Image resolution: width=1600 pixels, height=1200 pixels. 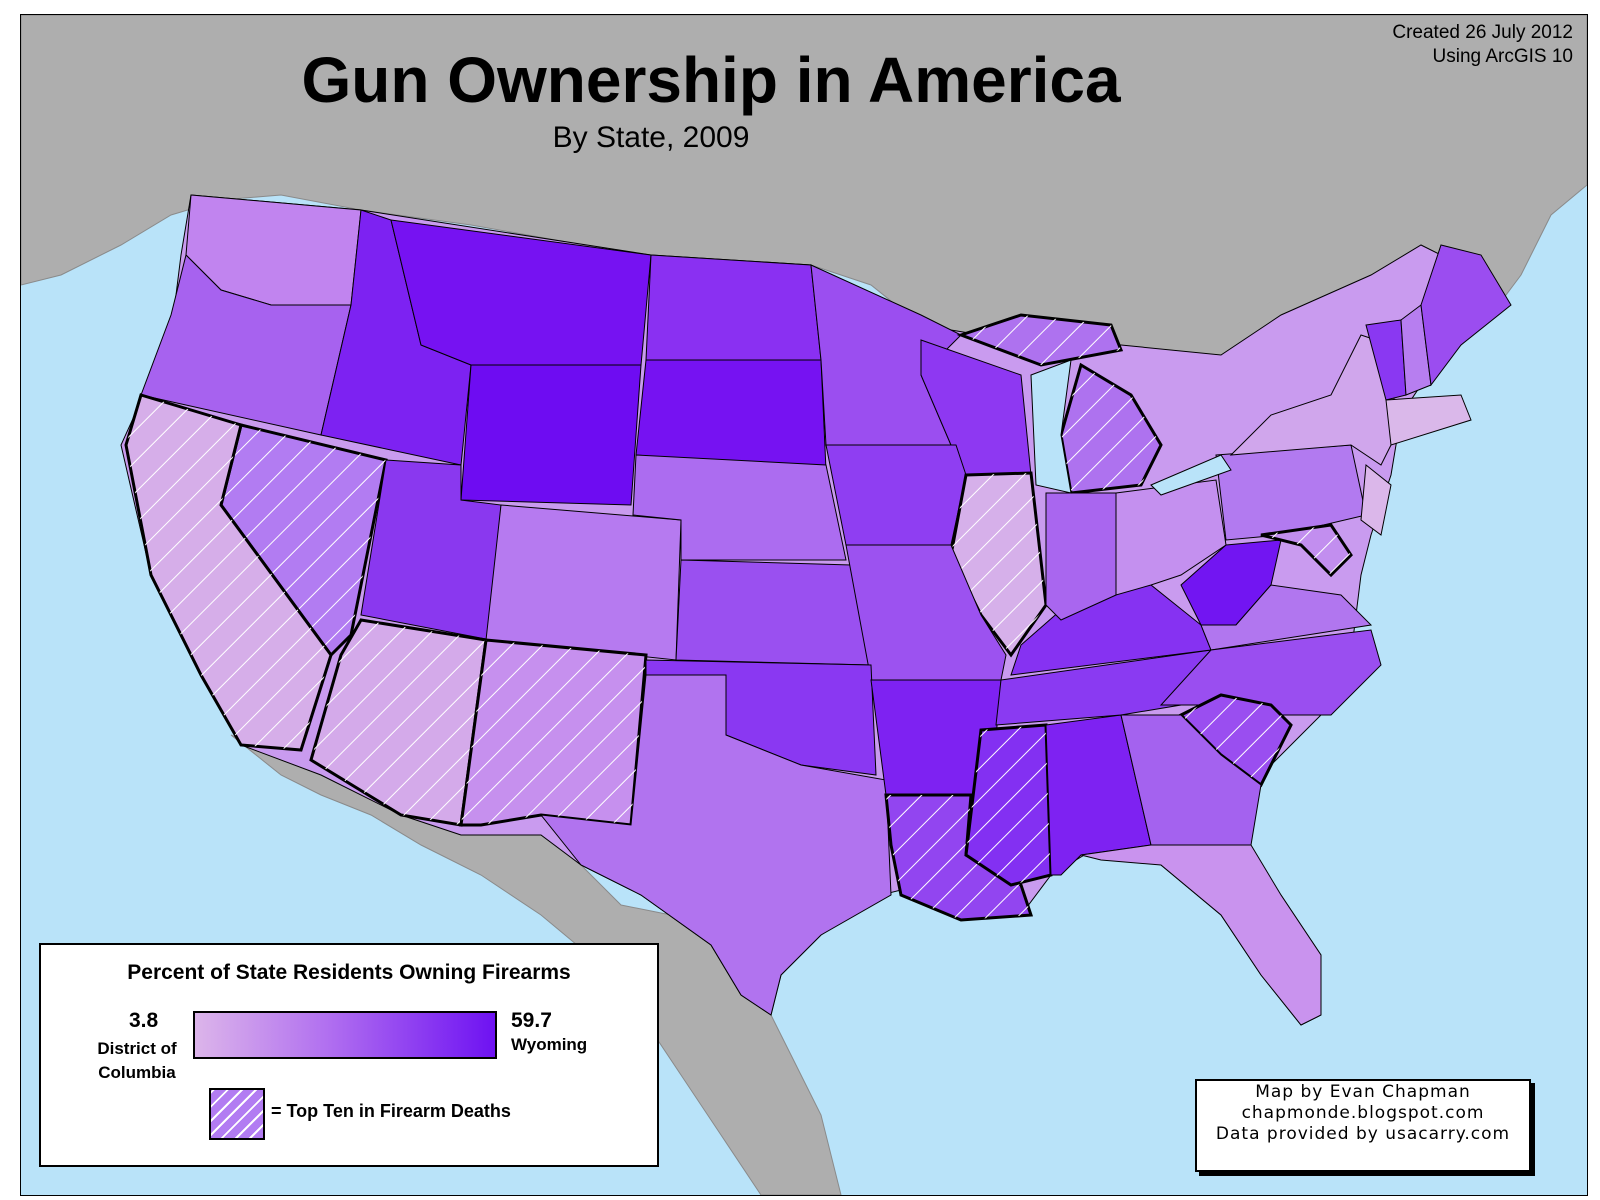 What do you see at coordinates (1363, 1134) in the screenshot?
I see `data-source-credit: Data provided by usacarry.com` at bounding box center [1363, 1134].